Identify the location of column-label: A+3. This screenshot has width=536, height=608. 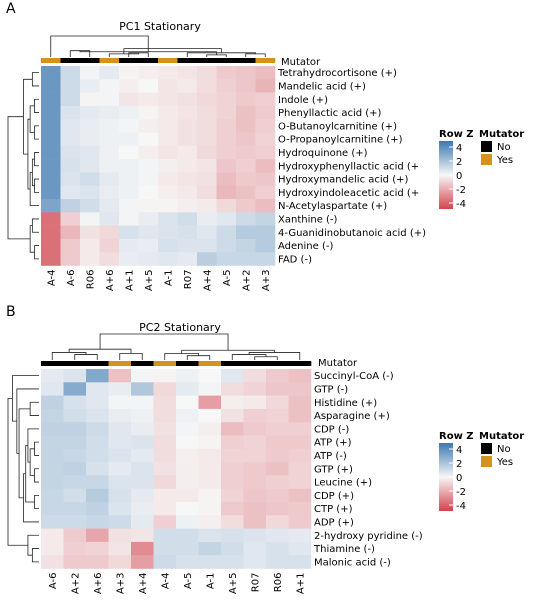
(266, 281).